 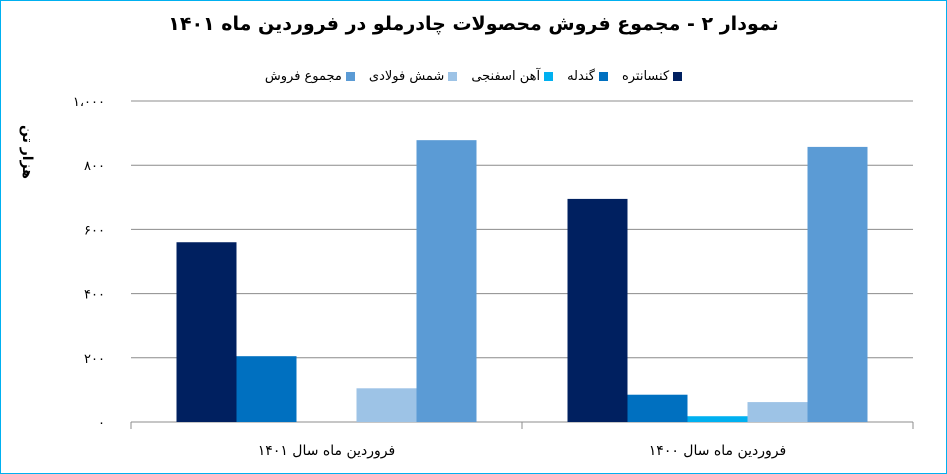 I want to click on legend-item: گندله, so click(x=587, y=76).